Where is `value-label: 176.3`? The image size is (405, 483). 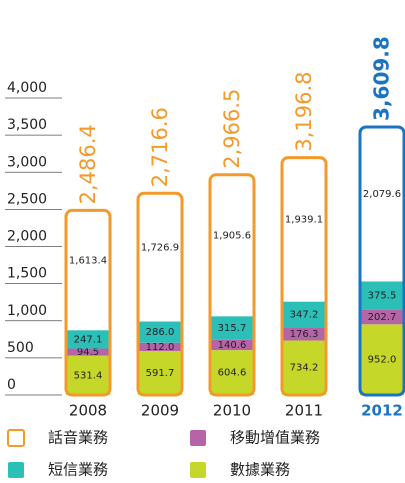
value-label: 176.3 is located at coordinates (304, 334).